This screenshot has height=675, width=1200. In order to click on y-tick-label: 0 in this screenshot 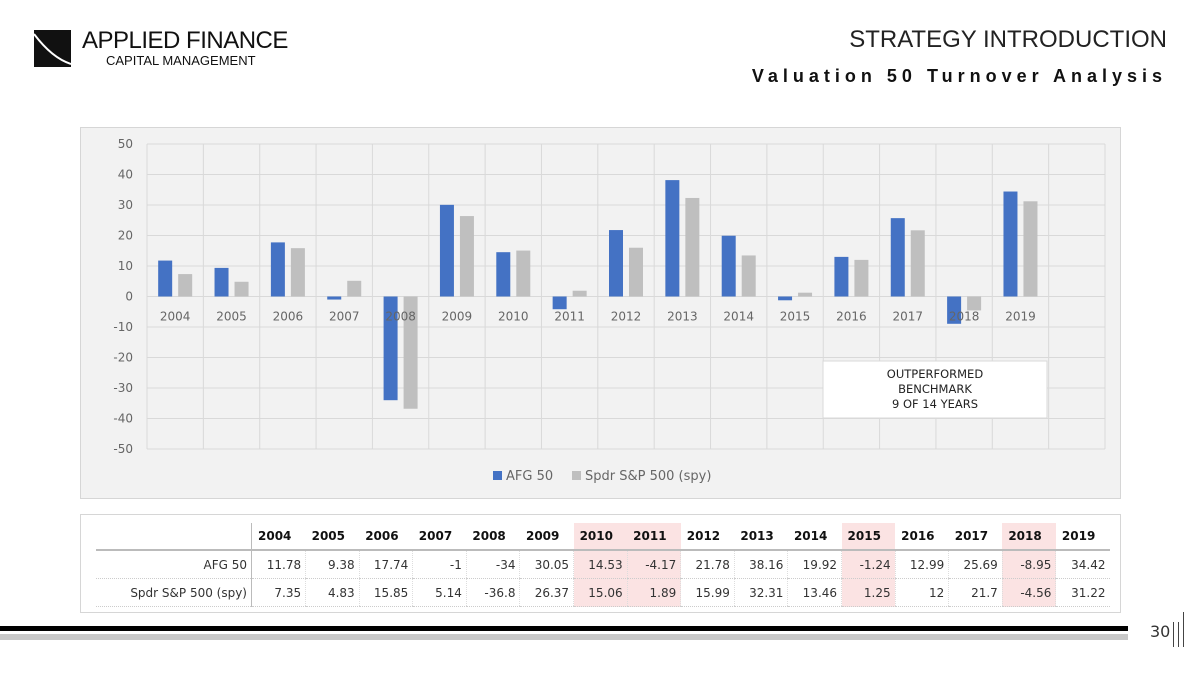, I will do `click(129, 297)`.